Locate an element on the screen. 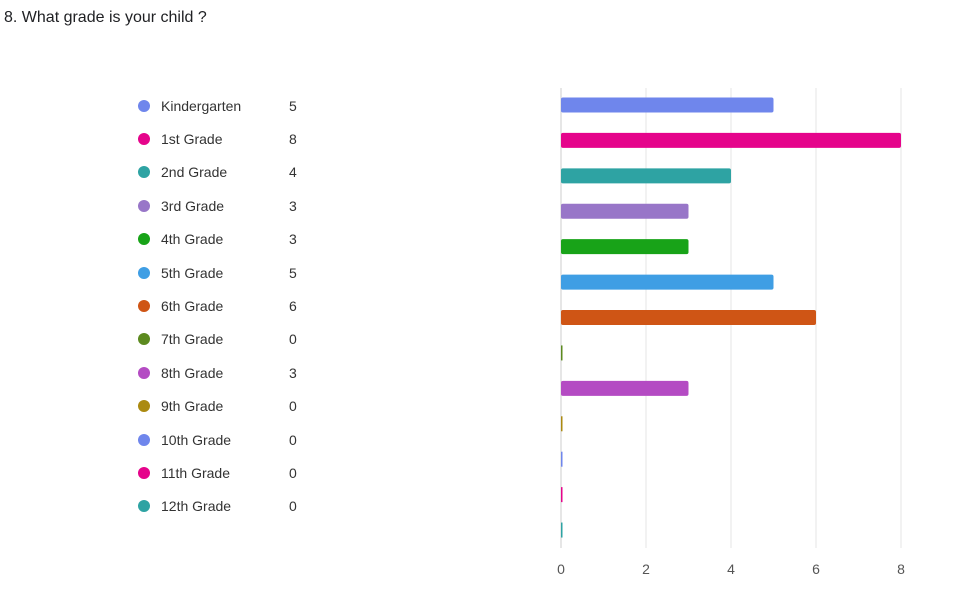  legend-label: 1st Grade is located at coordinates (192, 139).